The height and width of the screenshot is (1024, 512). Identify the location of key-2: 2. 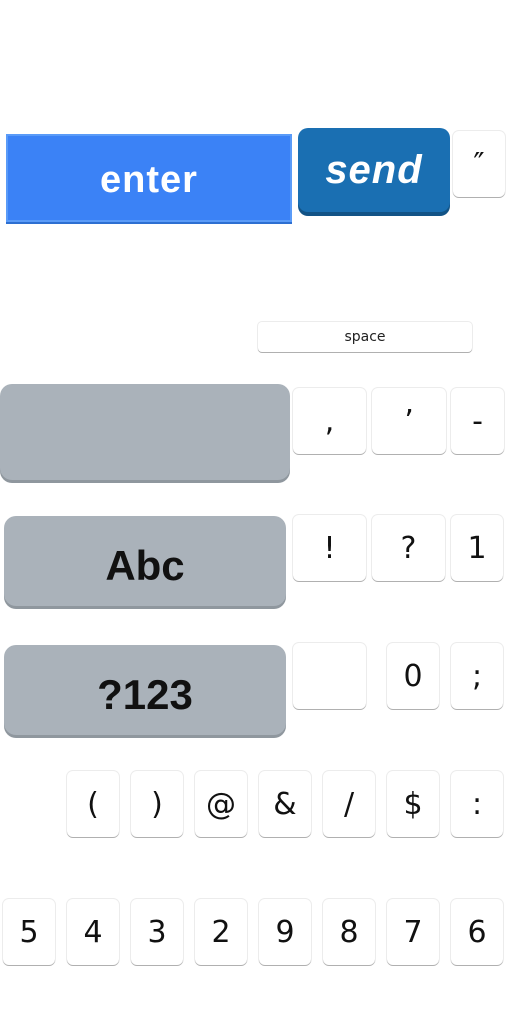
(221, 932).